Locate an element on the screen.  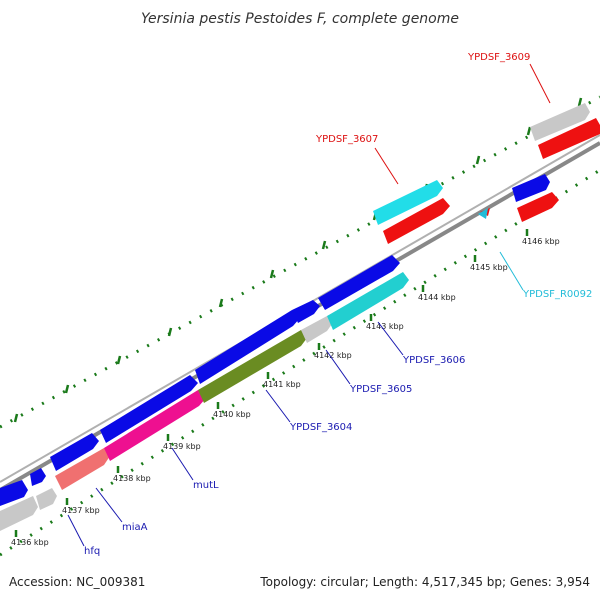
tick-label-10: 4146 kbp is located at coordinates (541, 241).